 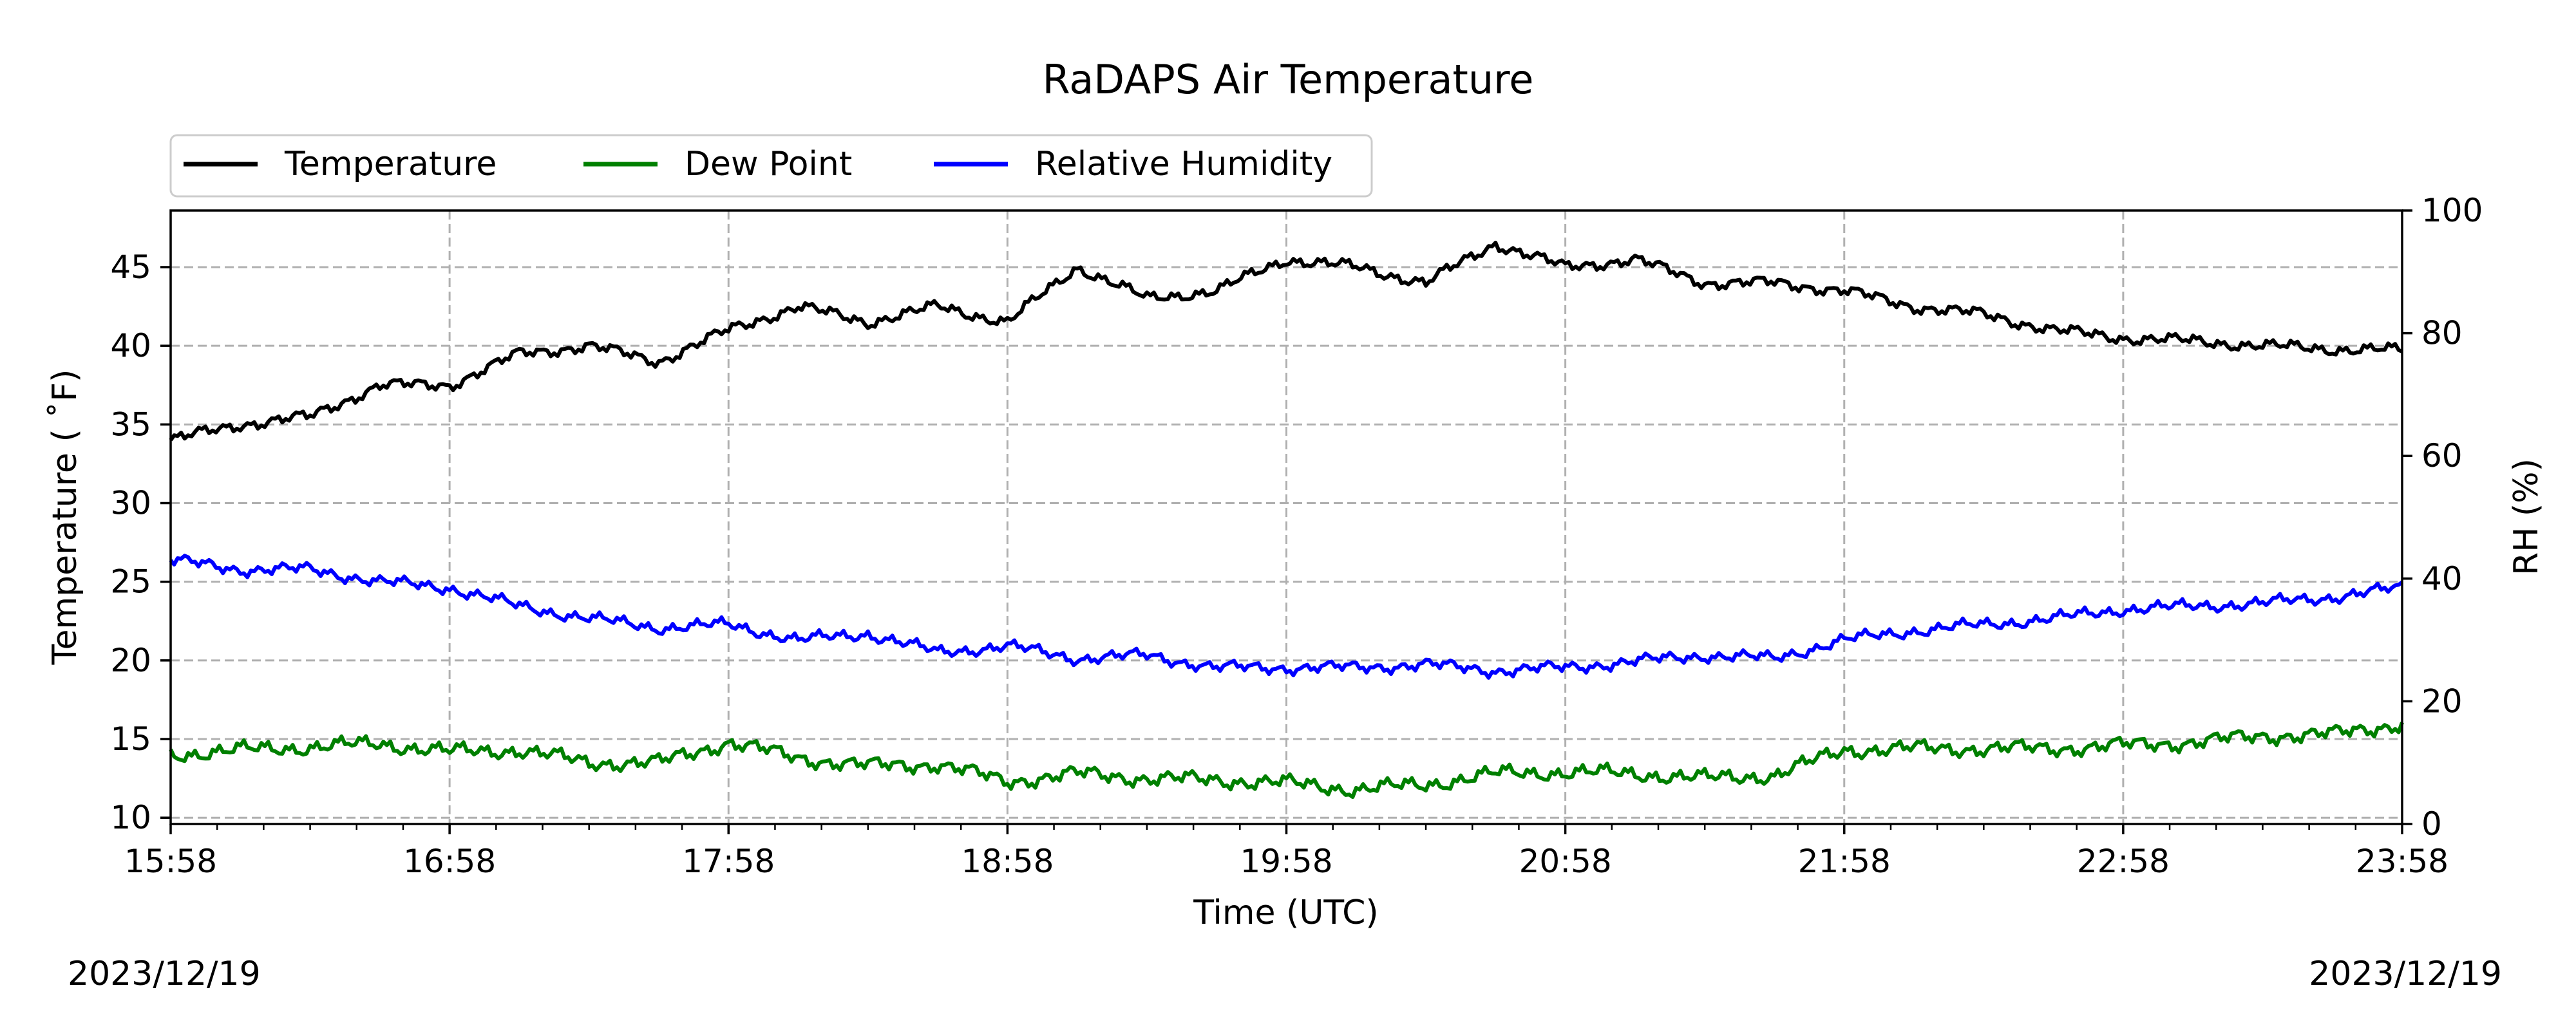 I want to click on y2-tick-label: 60, so click(x=2442, y=456).